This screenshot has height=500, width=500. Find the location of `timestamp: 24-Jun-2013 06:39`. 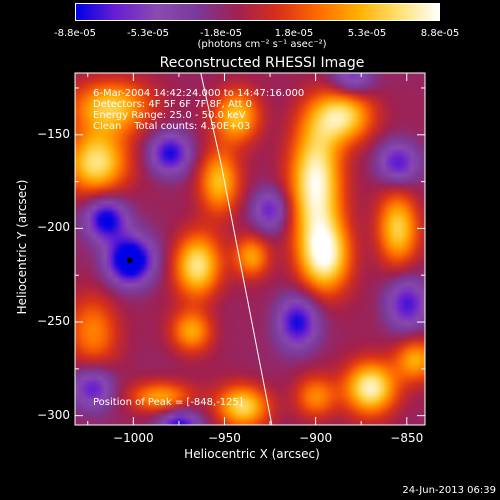

timestamp: 24-Jun-2013 06:39 is located at coordinates (449, 490).